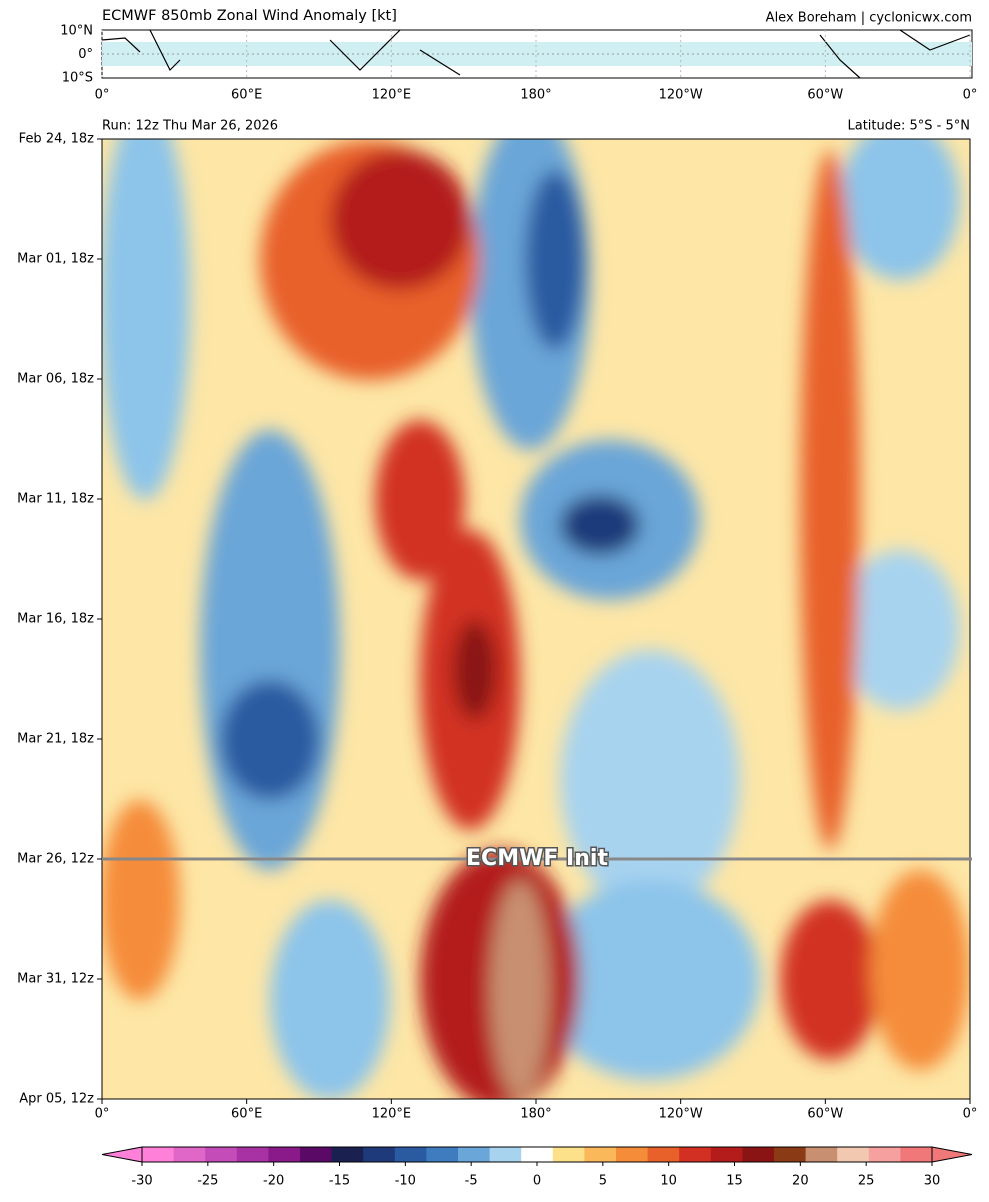 The image size is (989, 1202). I want to click on x-tick-label: 60°E, so click(246, 1114).